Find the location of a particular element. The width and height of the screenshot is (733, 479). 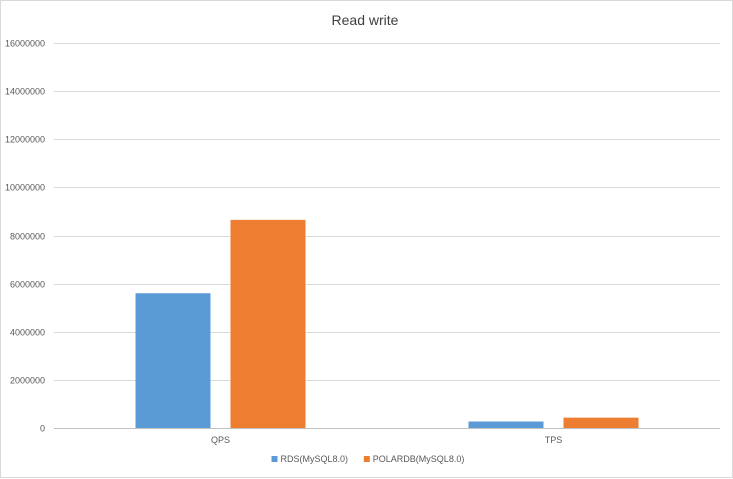

y-tick-label: 10000000 is located at coordinates (25, 188).